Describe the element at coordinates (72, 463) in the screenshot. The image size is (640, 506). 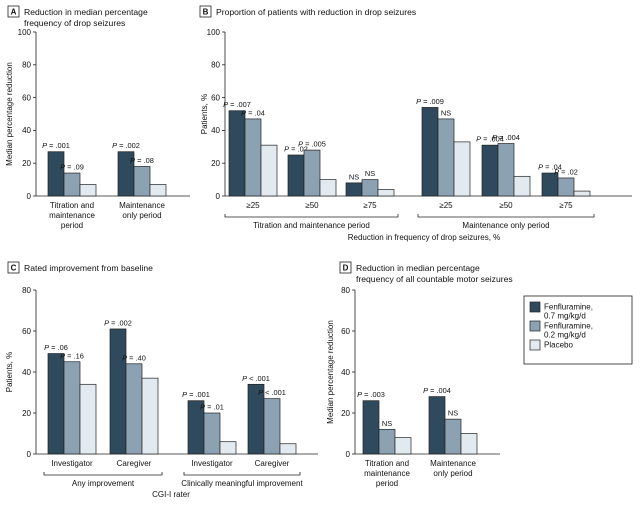
I see `category-label: Investigator` at that location.